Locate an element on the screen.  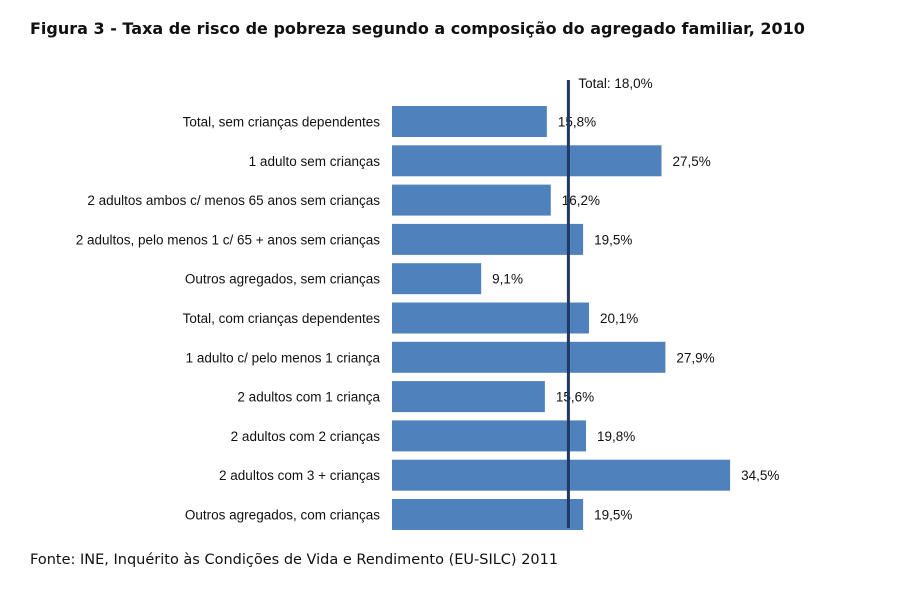
value-label-7: 27,9% is located at coordinates (695, 357).